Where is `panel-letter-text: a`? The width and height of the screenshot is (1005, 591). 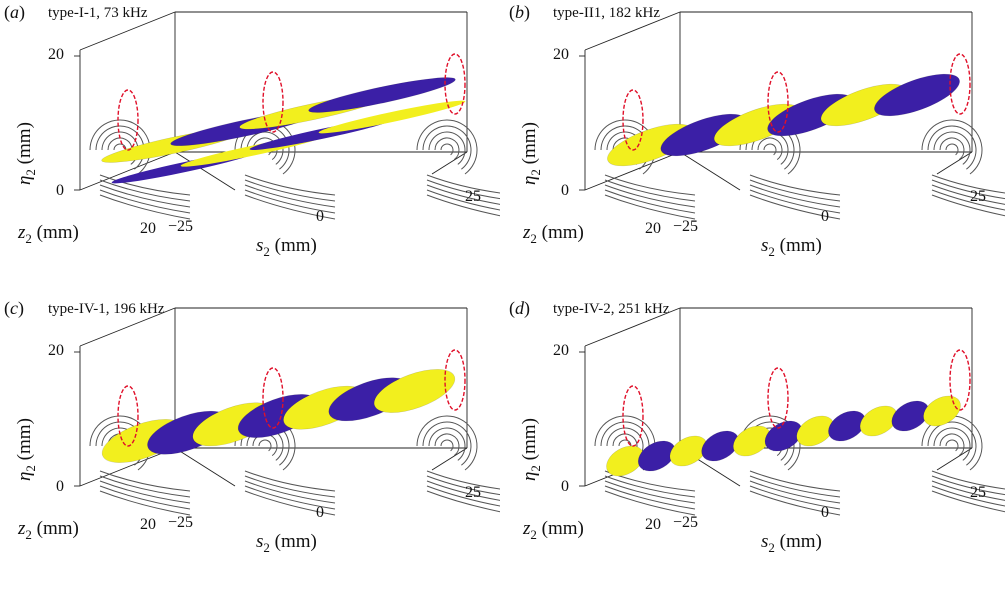
panel-letter-text: a is located at coordinates (14, 12).